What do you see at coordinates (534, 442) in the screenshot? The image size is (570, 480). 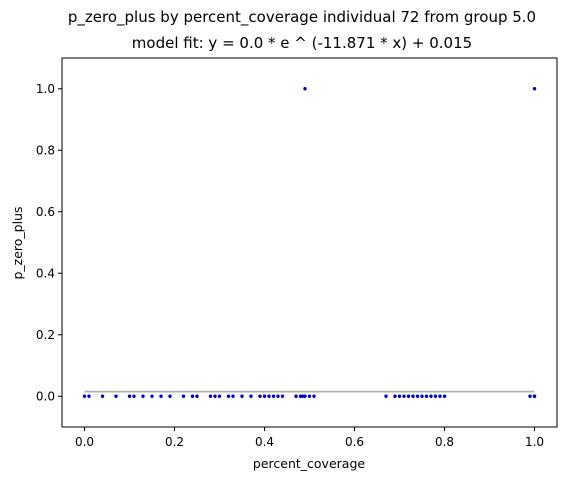 I see `x-tick-label: 1.0` at bounding box center [534, 442].